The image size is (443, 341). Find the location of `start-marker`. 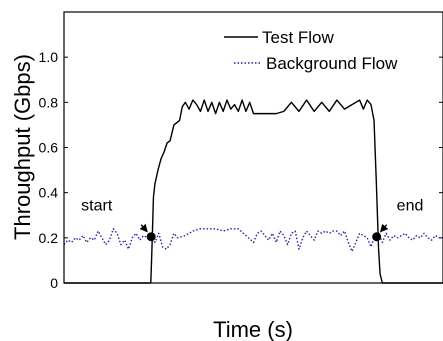

start-marker is located at coordinates (151, 237).